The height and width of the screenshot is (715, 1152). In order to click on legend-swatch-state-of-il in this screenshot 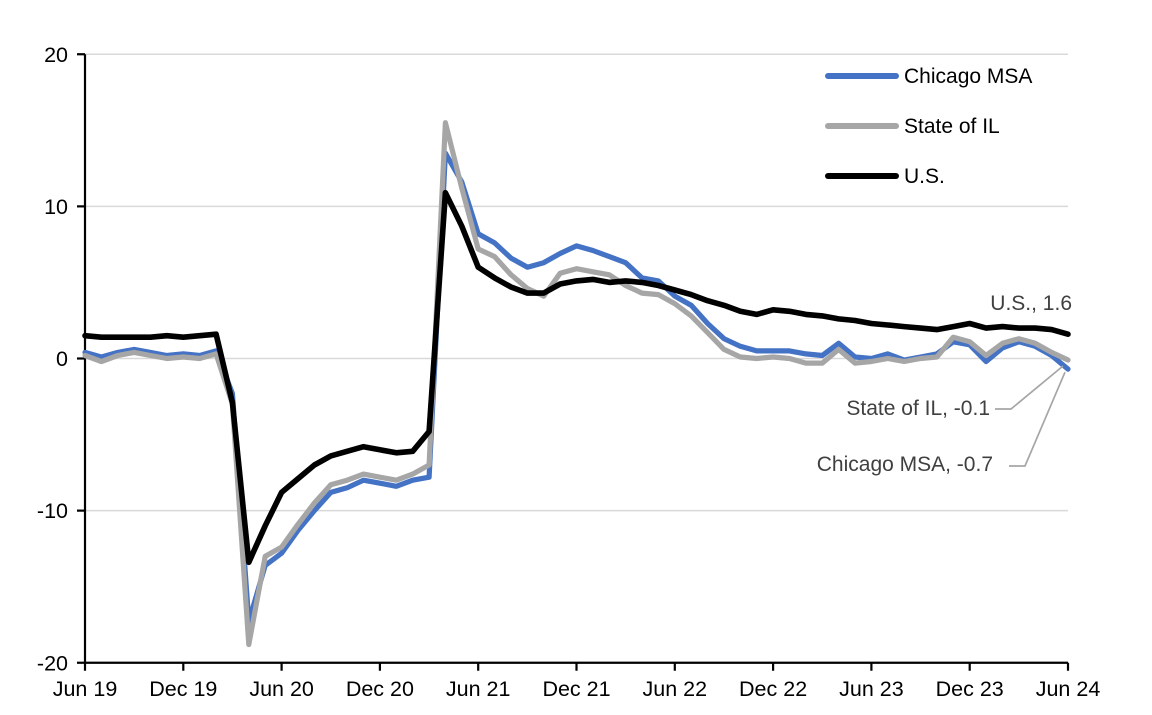, I will do `click(862, 126)`.